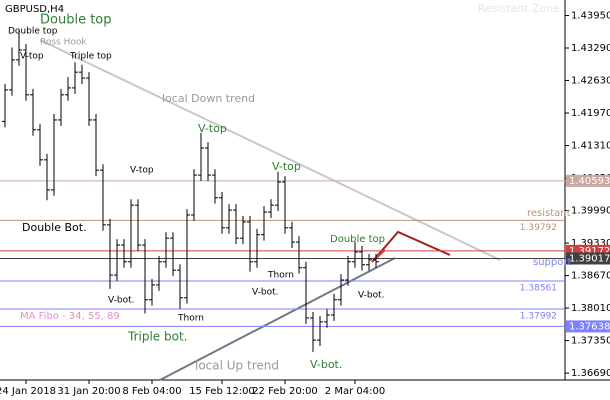  Describe the element at coordinates (90, 57) in the screenshot. I see `annotation: Triple top` at that location.